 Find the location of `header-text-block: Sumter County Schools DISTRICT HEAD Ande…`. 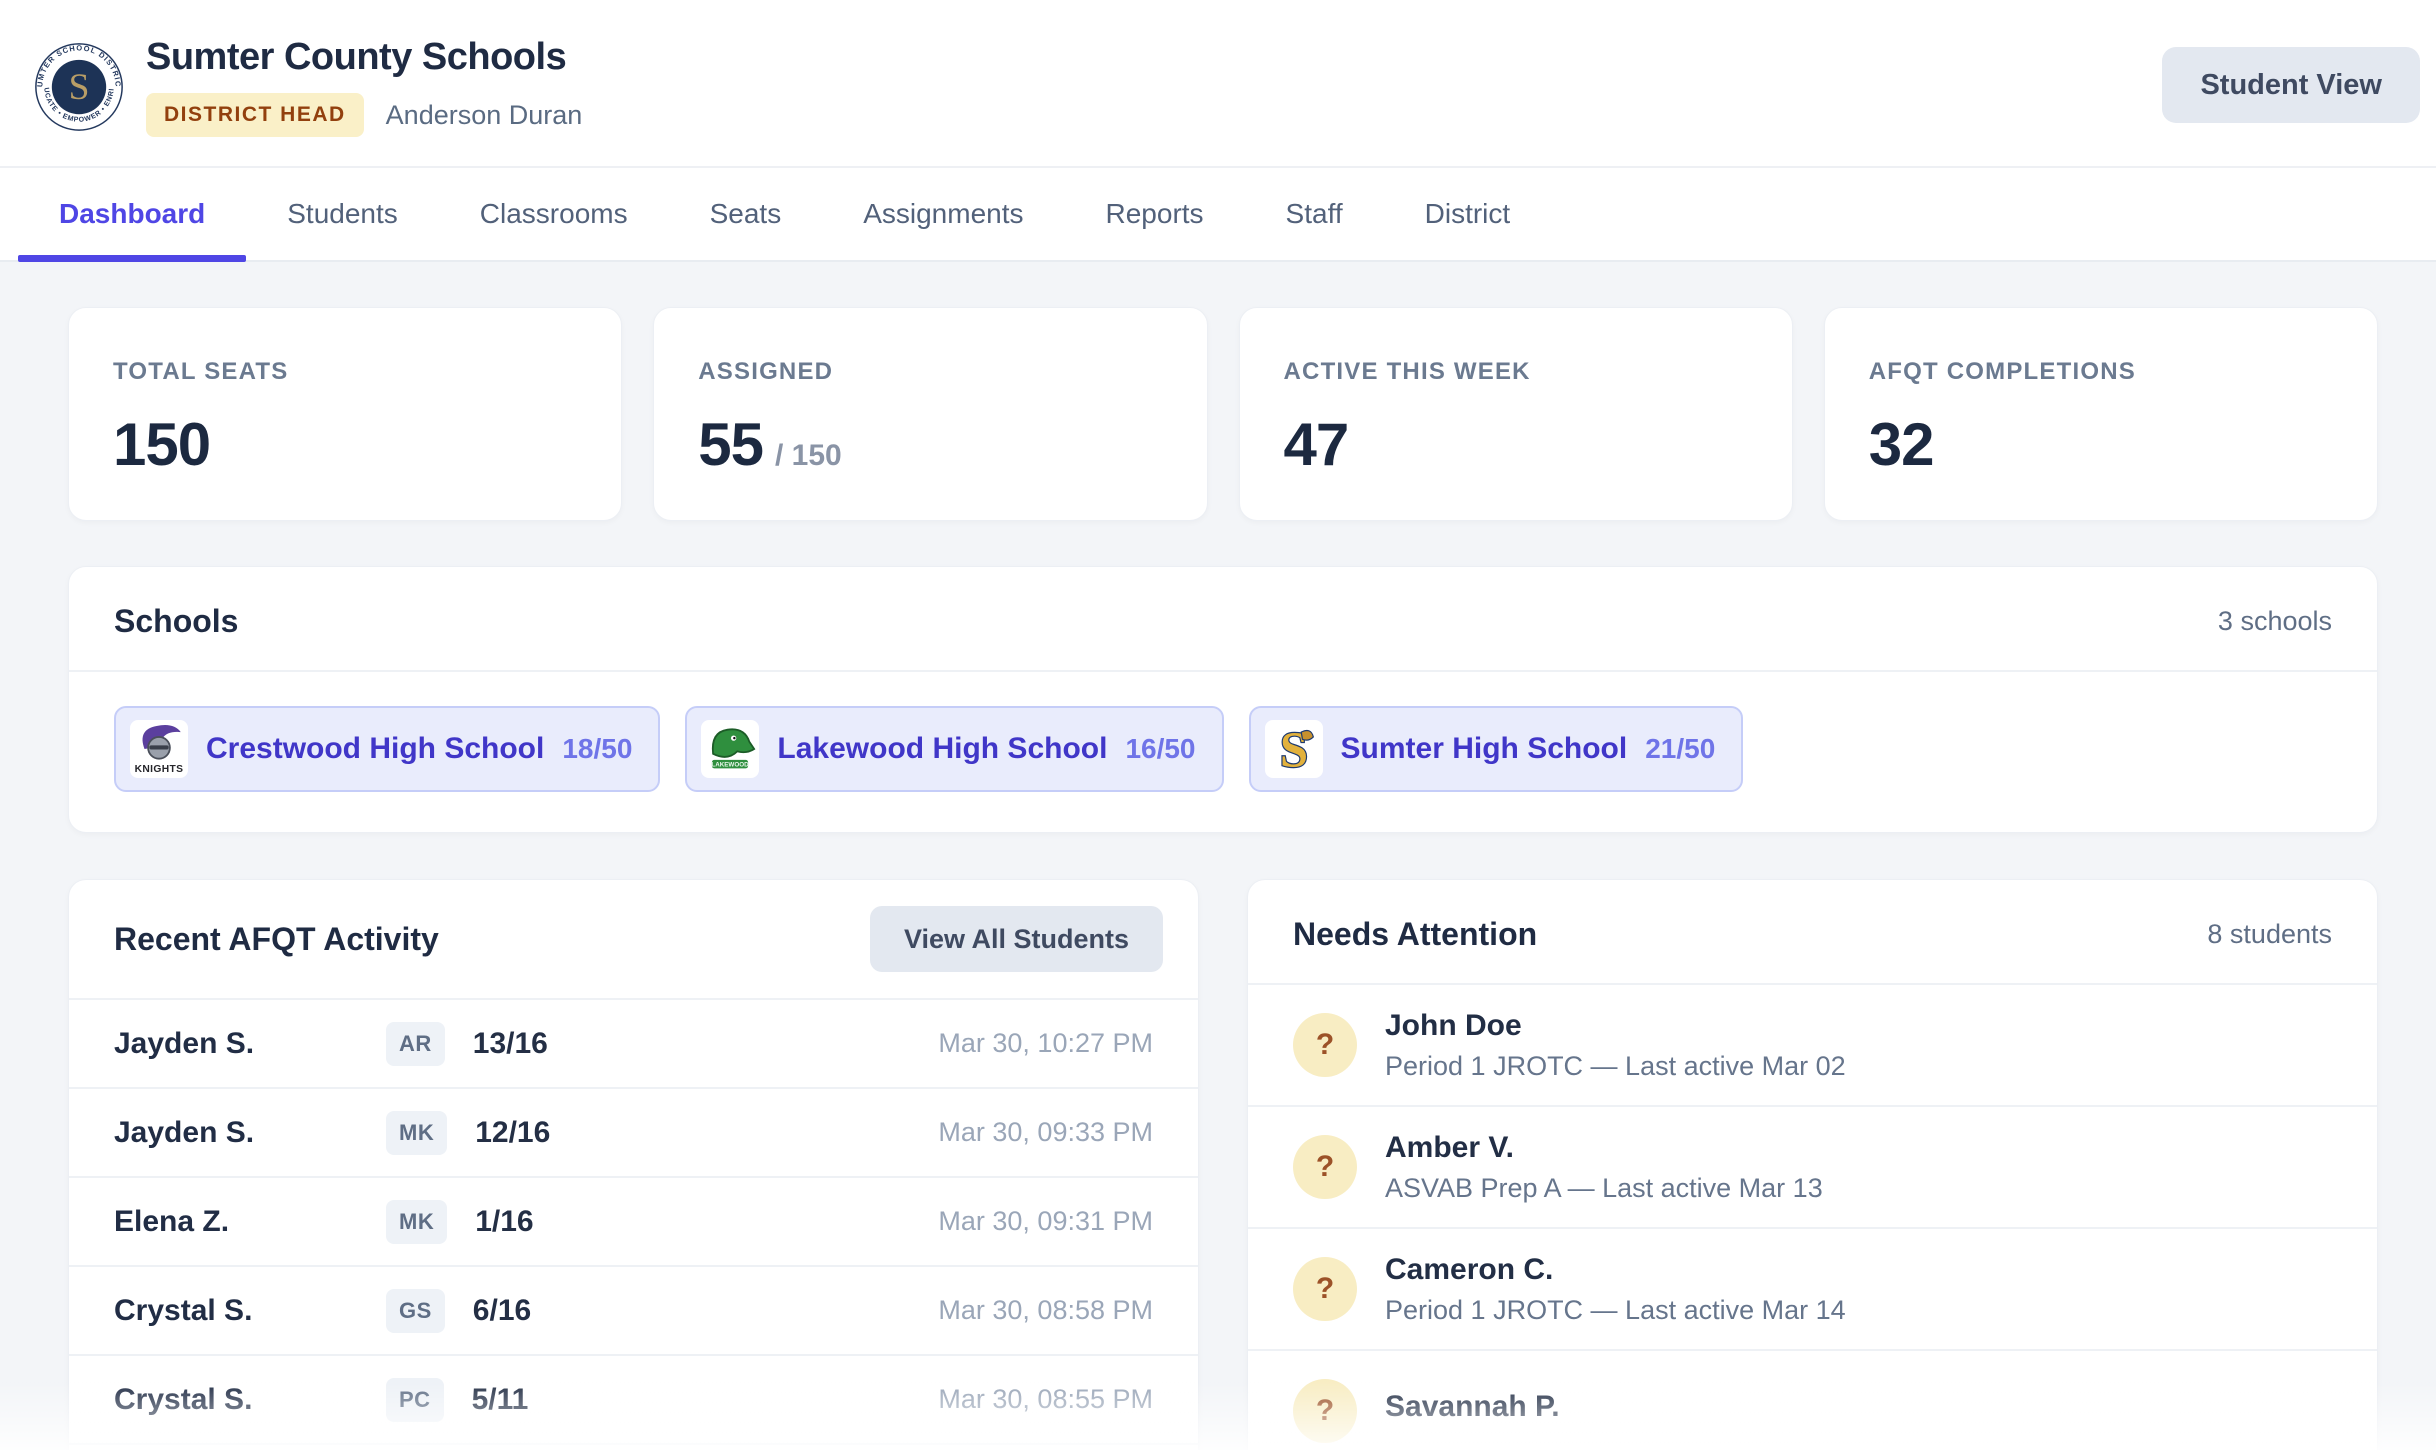

header-text-block: Sumter County Schools DISTRICT HEAD Ande… is located at coordinates (364, 86).